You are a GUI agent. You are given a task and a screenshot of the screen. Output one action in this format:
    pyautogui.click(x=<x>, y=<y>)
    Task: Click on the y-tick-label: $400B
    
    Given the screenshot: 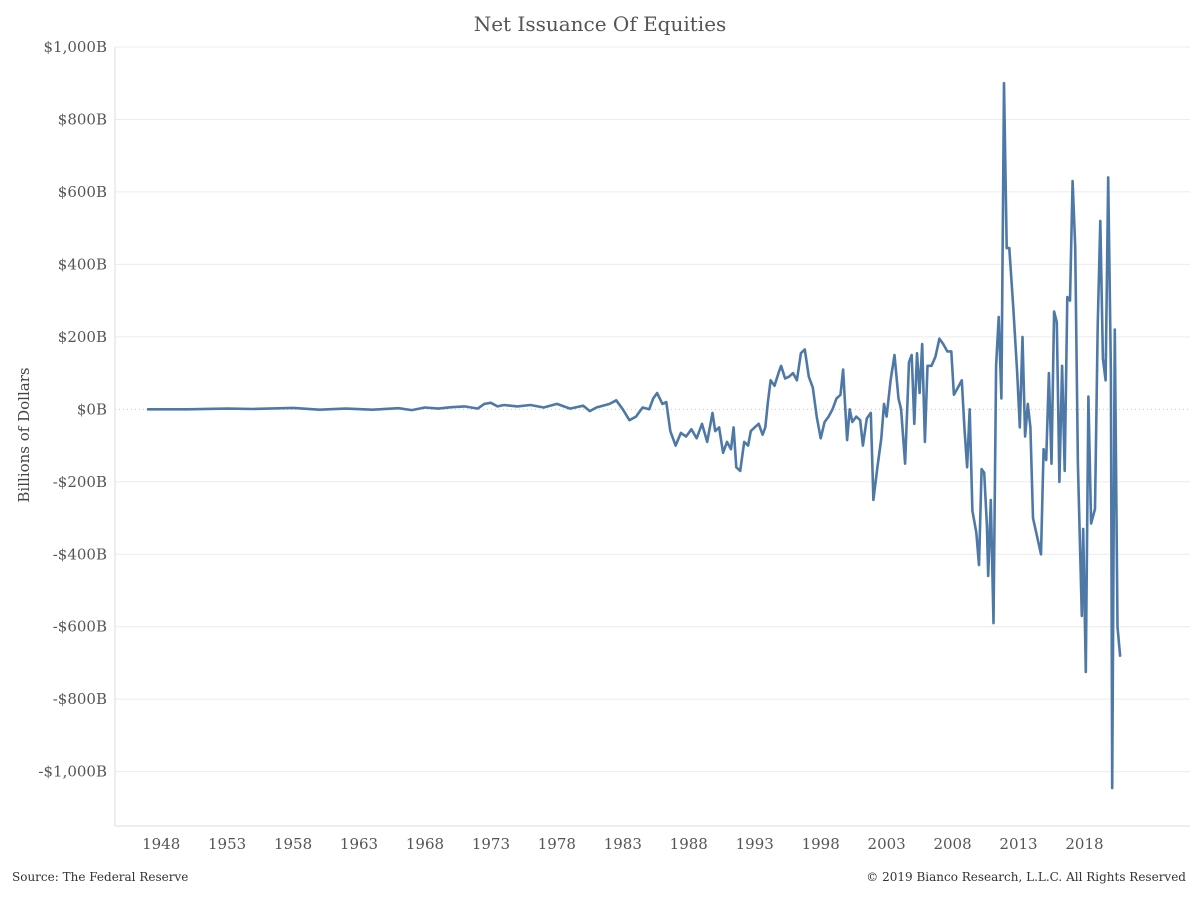 What is the action you would take?
    pyautogui.click(x=82, y=264)
    